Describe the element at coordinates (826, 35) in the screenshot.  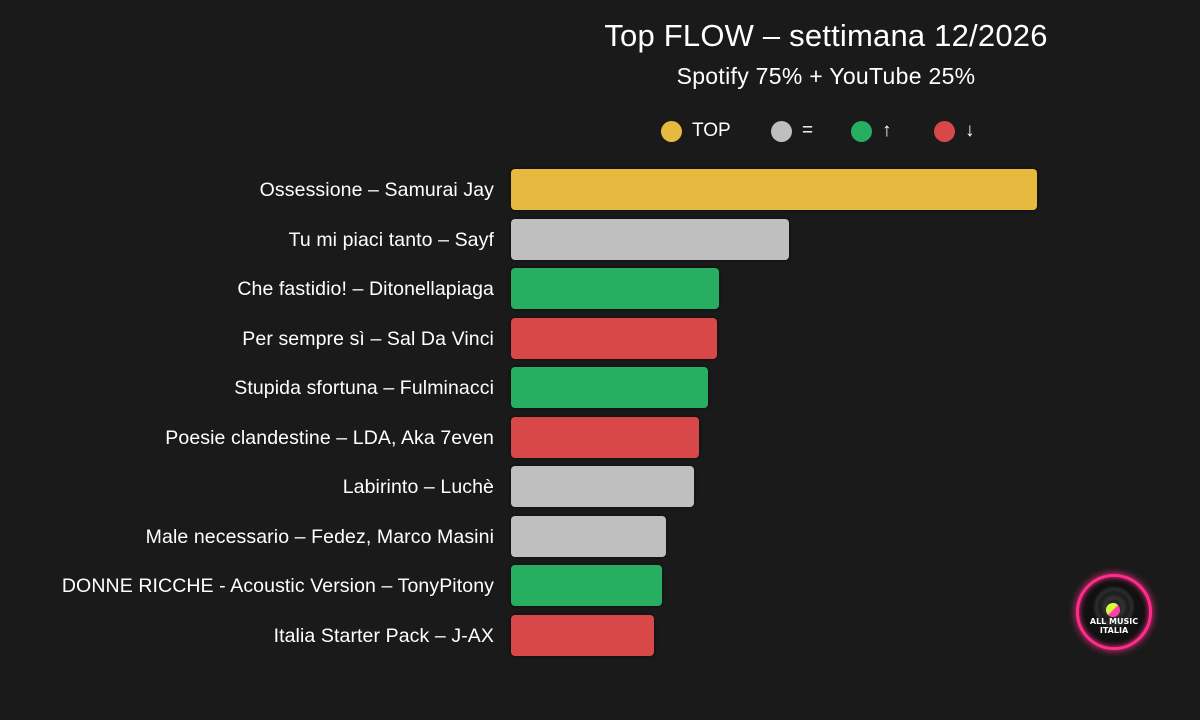
I see `chart-title: Top FLOW – settimana 12/2026` at that location.